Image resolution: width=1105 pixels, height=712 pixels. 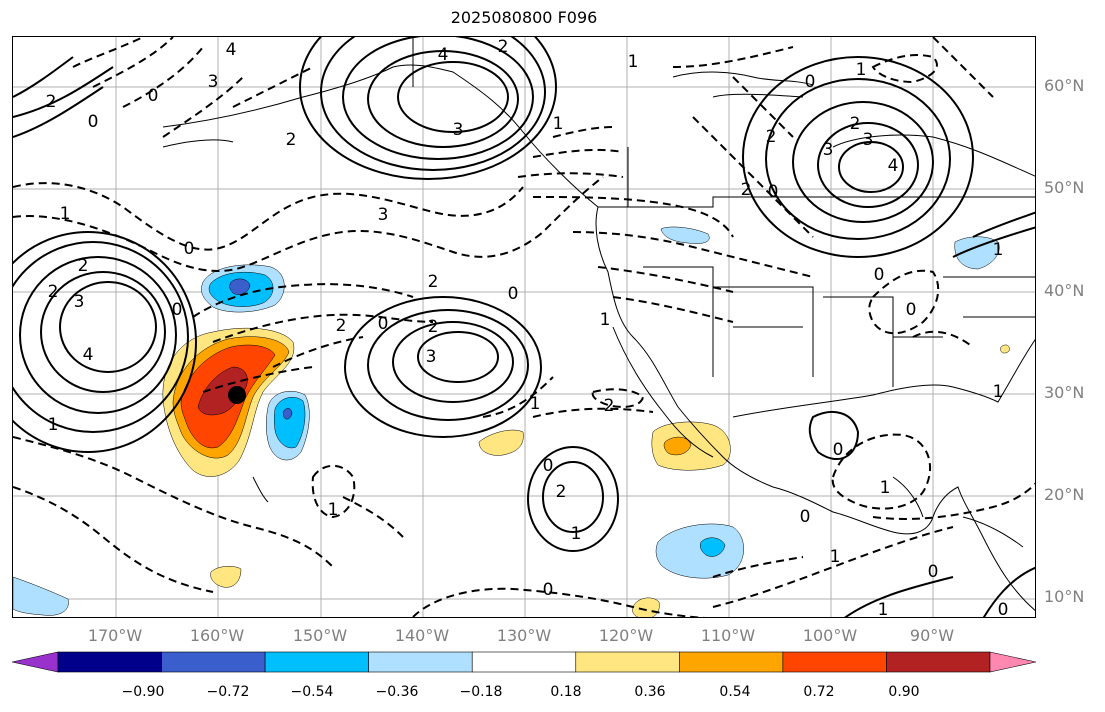 I want to click on colorbar-tick: −0.90, so click(x=143, y=692).